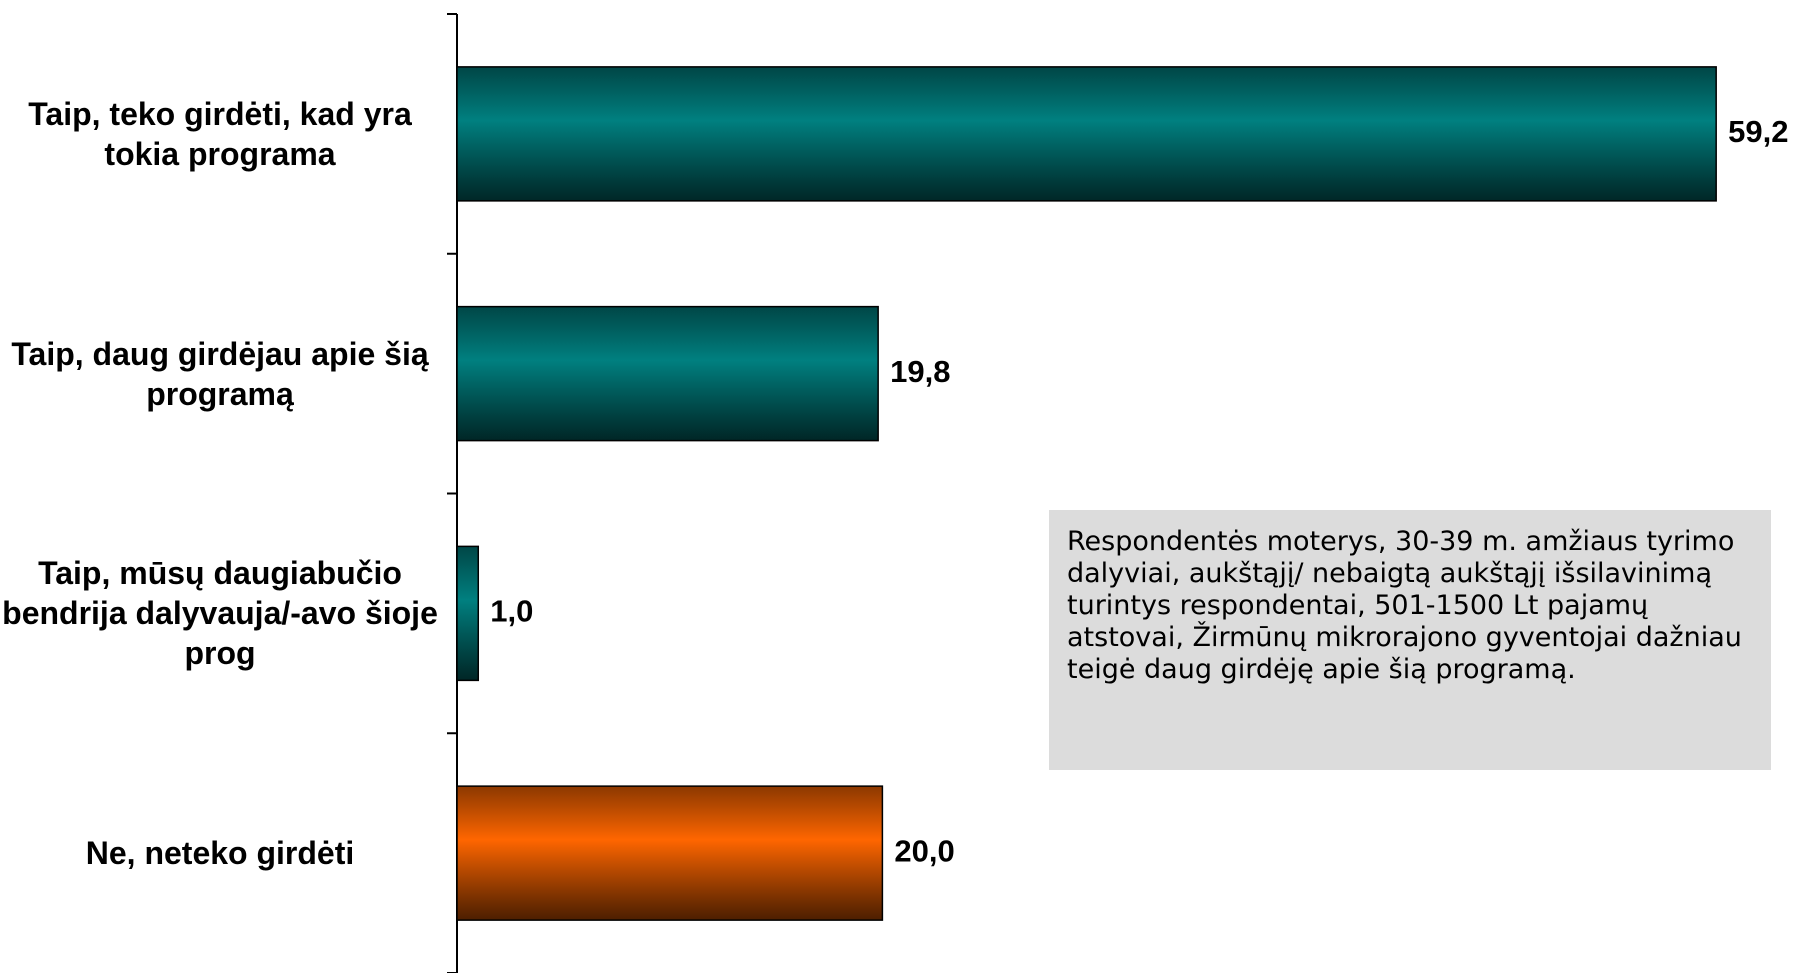 The image size is (1797, 973). Describe the element at coordinates (920, 371) in the screenshot. I see `value-label: 19,8` at that location.